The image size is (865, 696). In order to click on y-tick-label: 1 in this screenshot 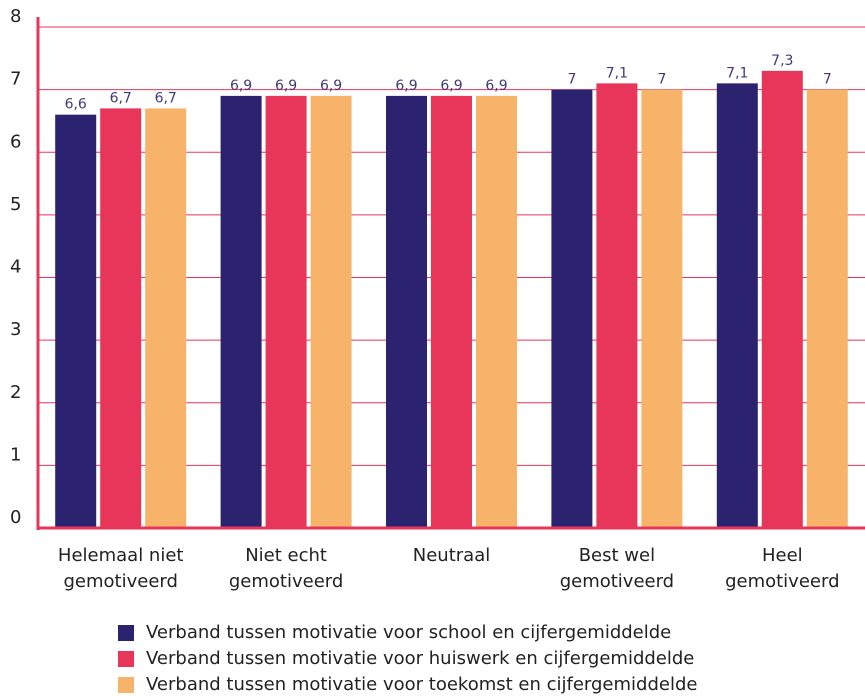, I will do `click(15, 454)`.